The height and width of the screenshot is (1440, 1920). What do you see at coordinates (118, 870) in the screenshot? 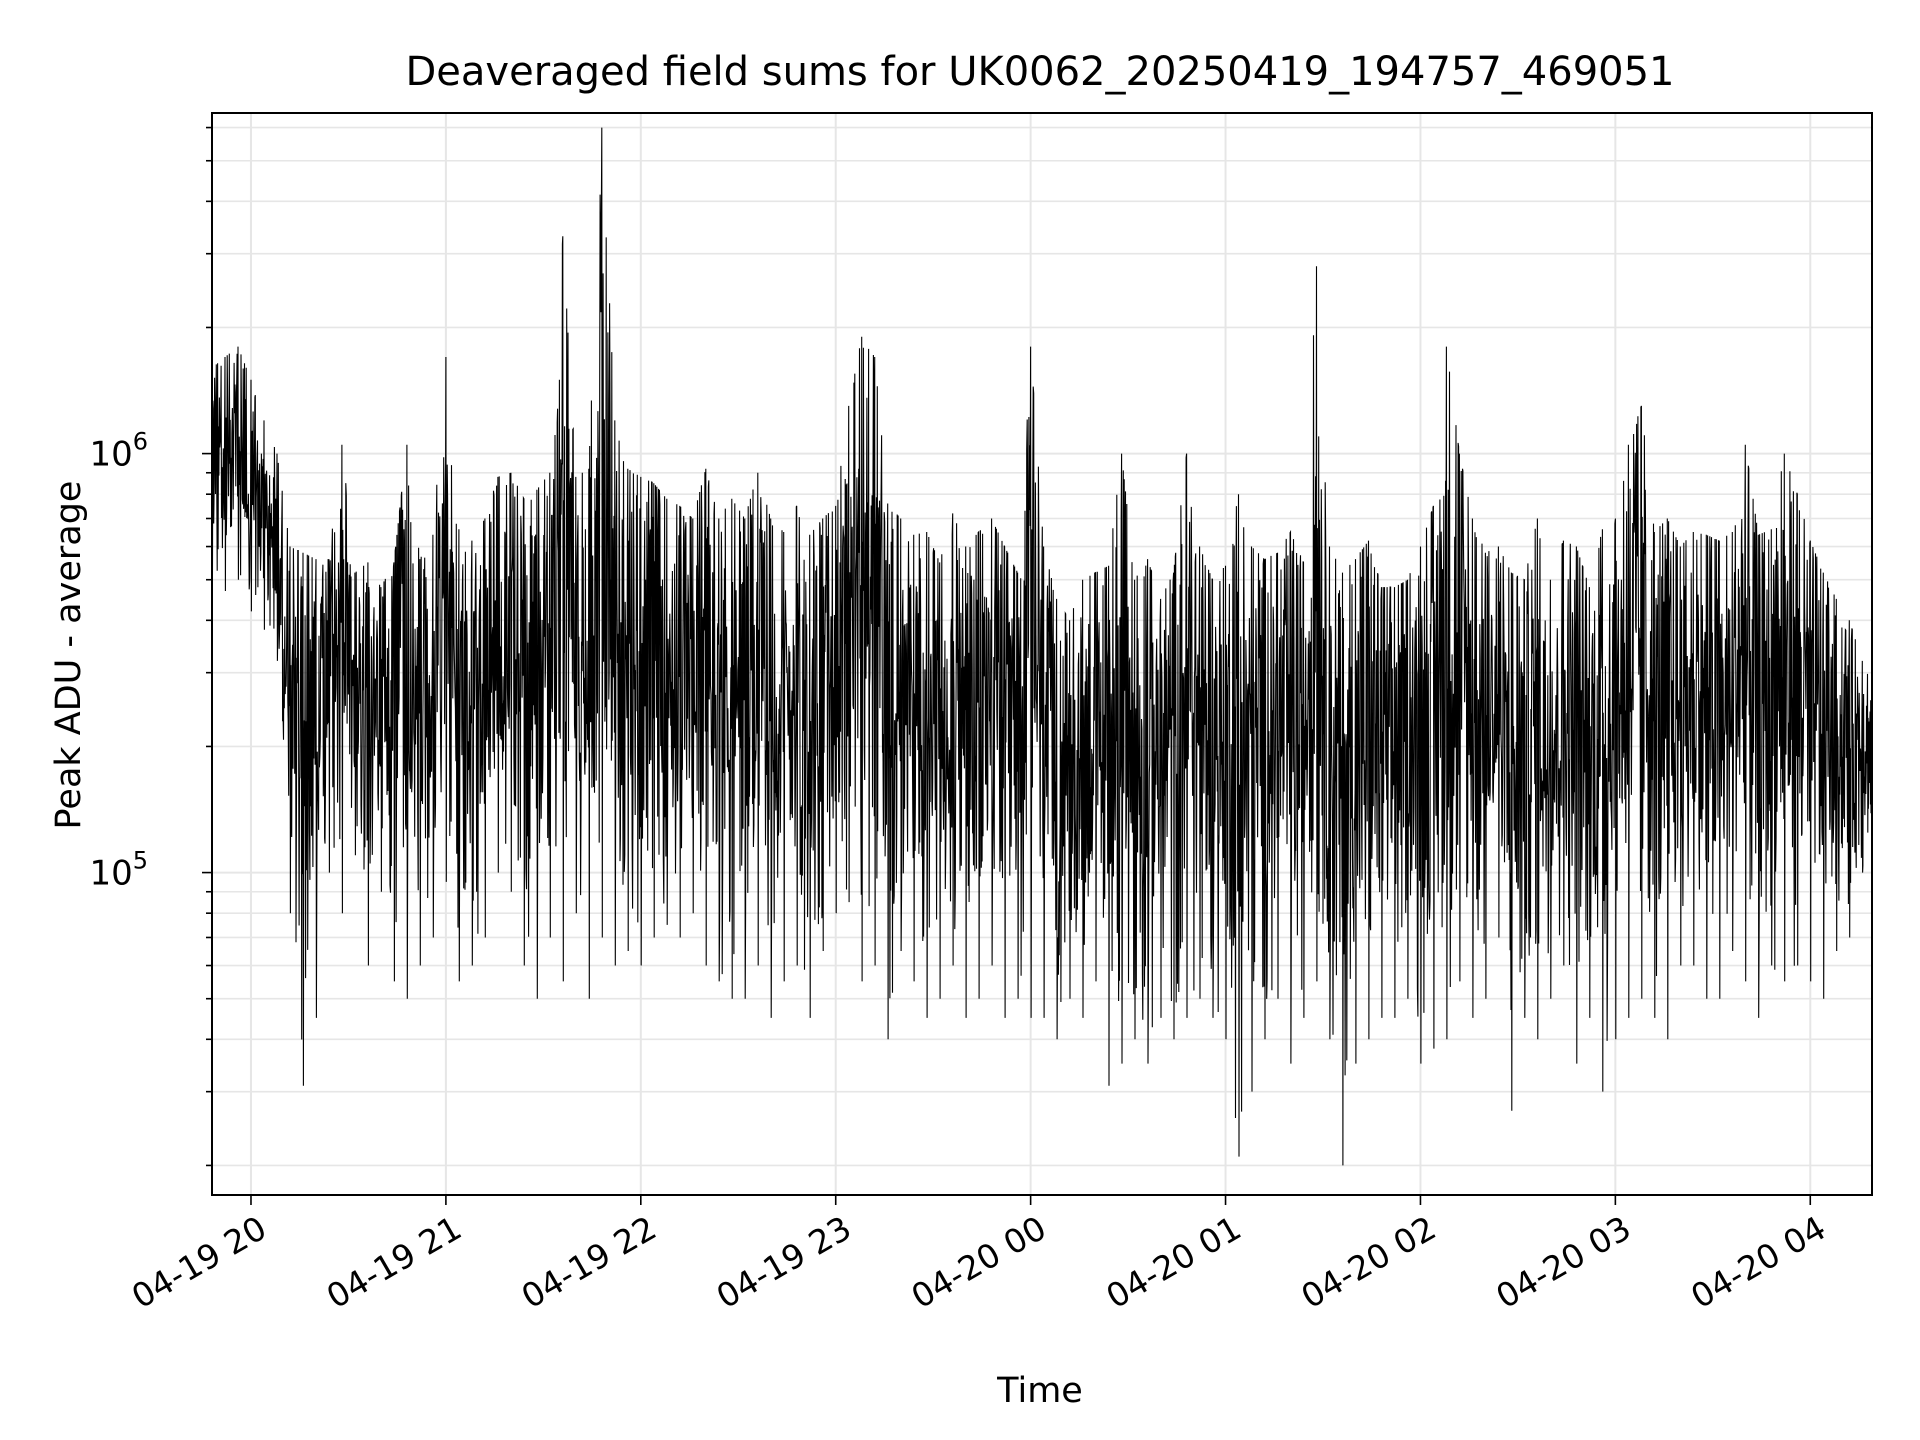
I see `y-tick-label: 10⁵` at bounding box center [118, 870].